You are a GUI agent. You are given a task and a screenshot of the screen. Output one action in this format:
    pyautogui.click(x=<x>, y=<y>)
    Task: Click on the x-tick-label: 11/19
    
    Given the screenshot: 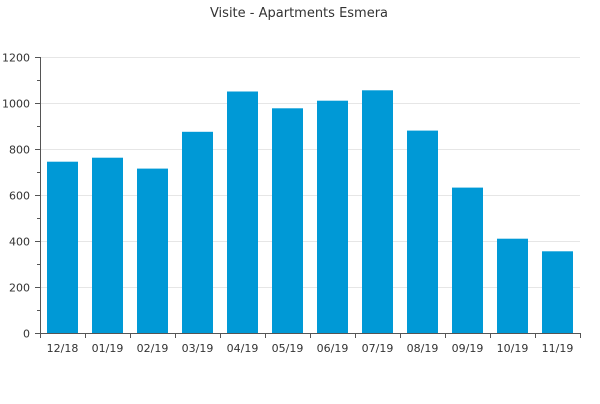 What is the action you would take?
    pyautogui.click(x=558, y=348)
    